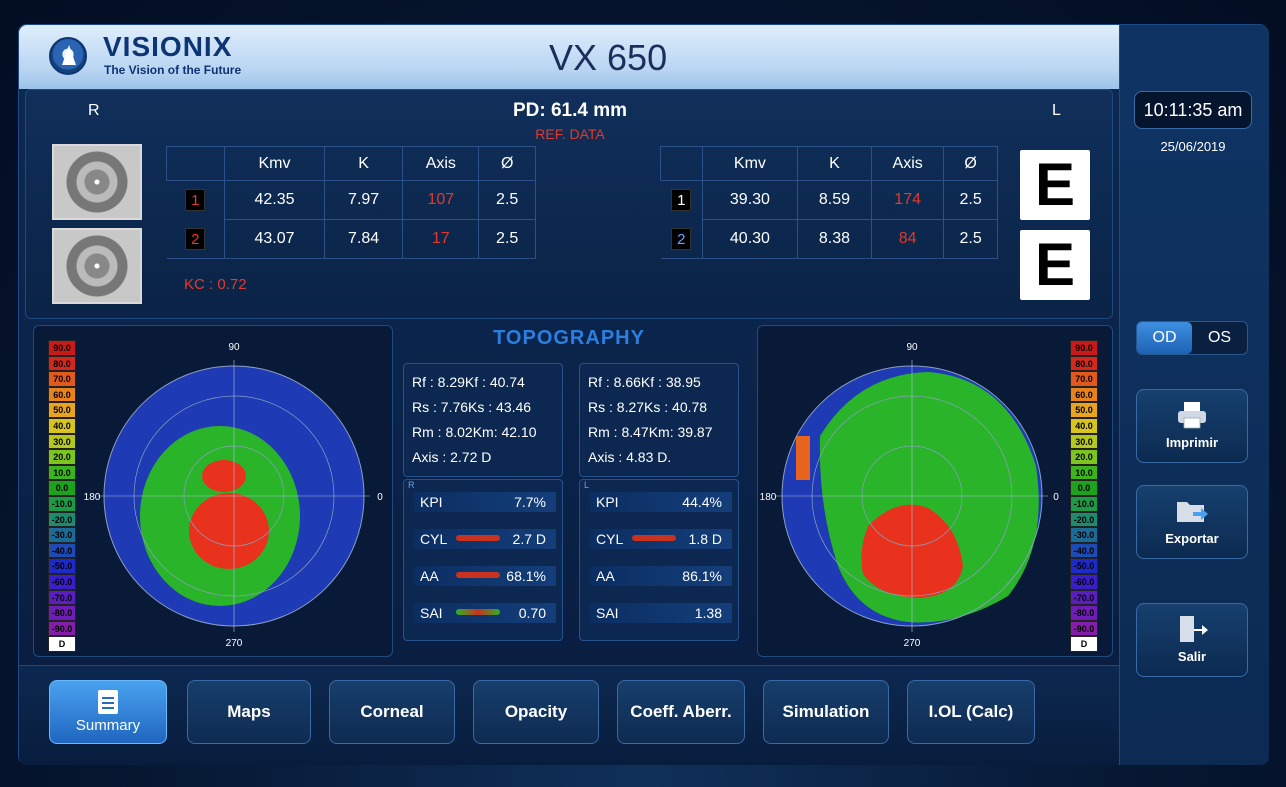  I want to click on axis-value: 17, so click(441, 239).